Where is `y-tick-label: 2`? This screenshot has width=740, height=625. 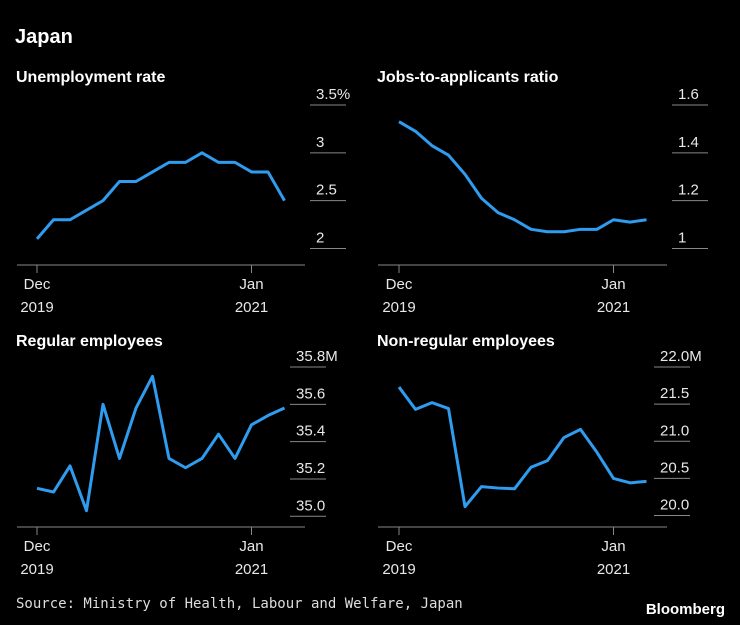 y-tick-label: 2 is located at coordinates (320, 237).